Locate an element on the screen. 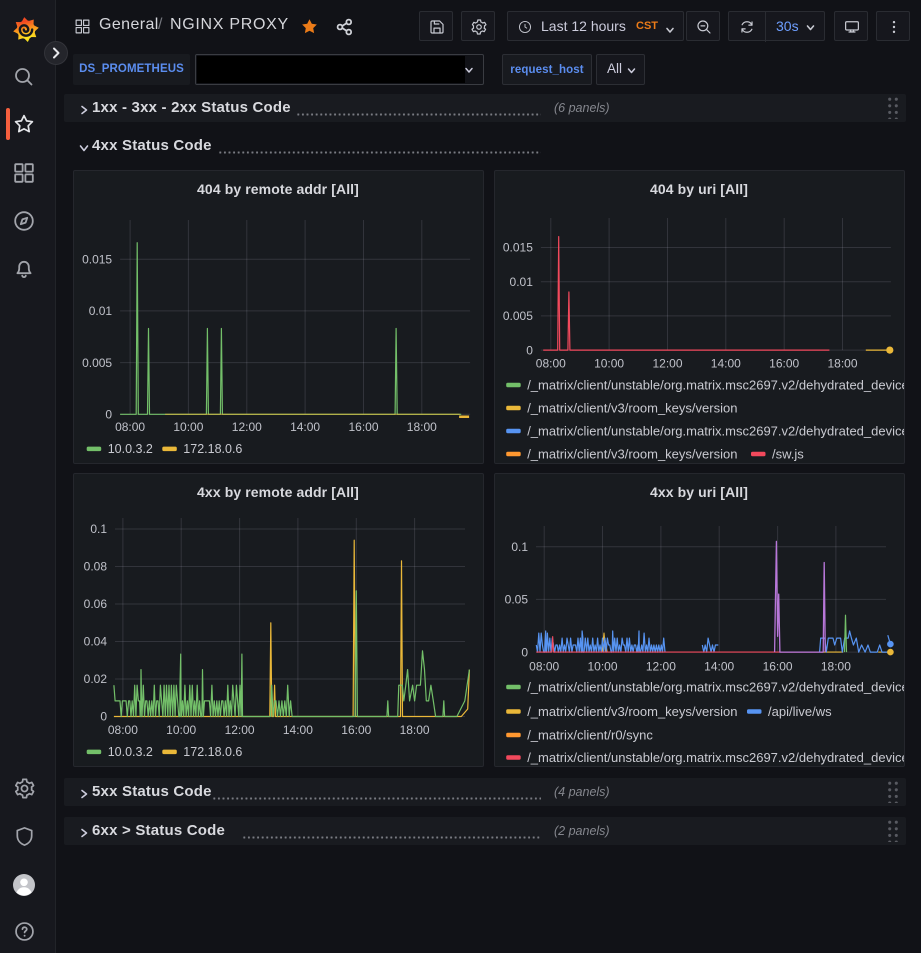 This screenshot has height=953, width=921. svg-text: 0.04 is located at coordinates (95, 642).